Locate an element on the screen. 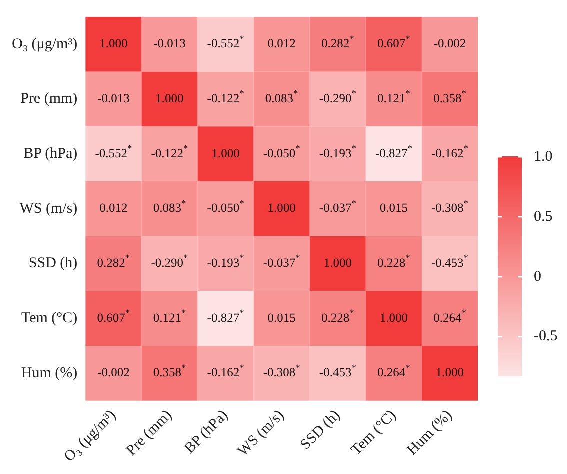 This screenshot has height=474, width=567. color-bar-label: 0.5 is located at coordinates (543, 216).